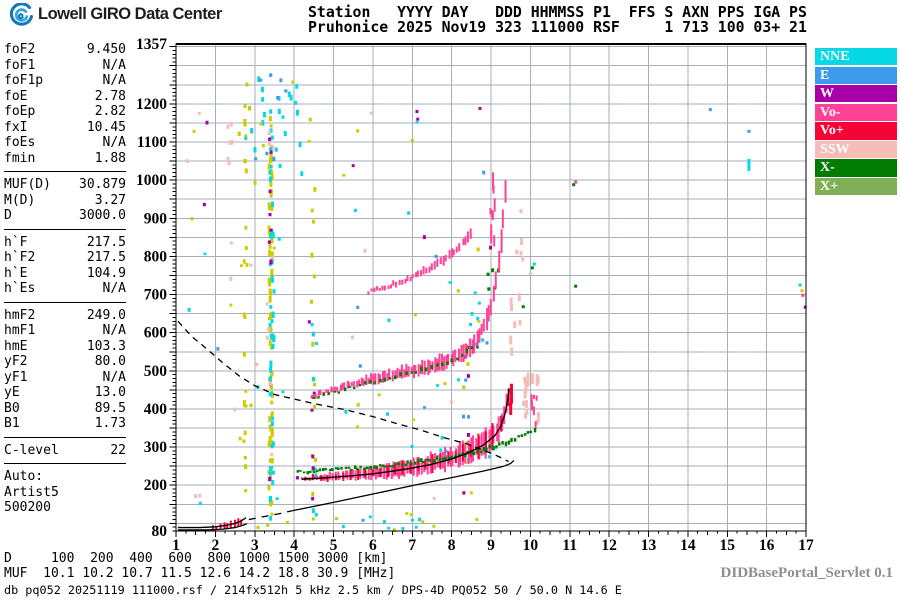 This screenshot has width=900, height=600. I want to click on param-row-fmin: fmin 1.88, so click(65, 158).